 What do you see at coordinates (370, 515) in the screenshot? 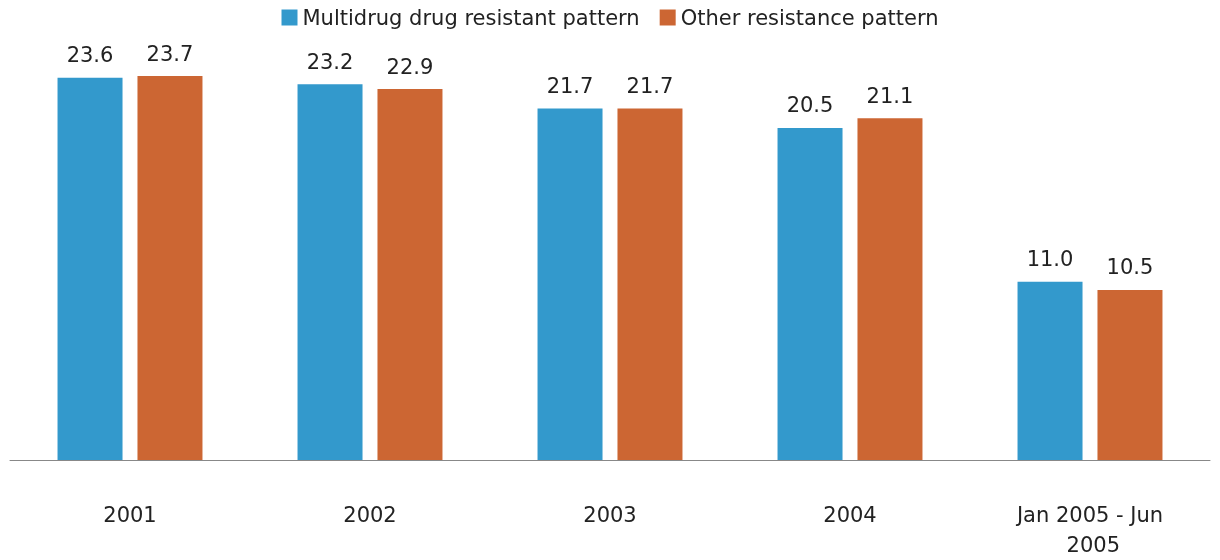
I see `x-tick-label: 2002` at bounding box center [370, 515].